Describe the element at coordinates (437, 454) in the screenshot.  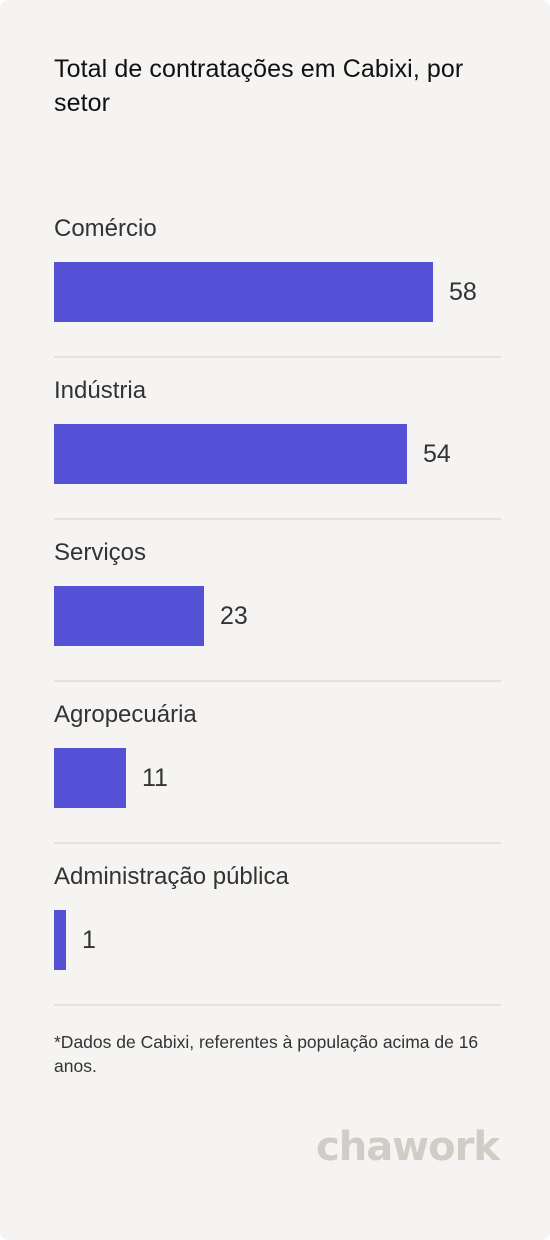
I see `value-label: 54` at that location.